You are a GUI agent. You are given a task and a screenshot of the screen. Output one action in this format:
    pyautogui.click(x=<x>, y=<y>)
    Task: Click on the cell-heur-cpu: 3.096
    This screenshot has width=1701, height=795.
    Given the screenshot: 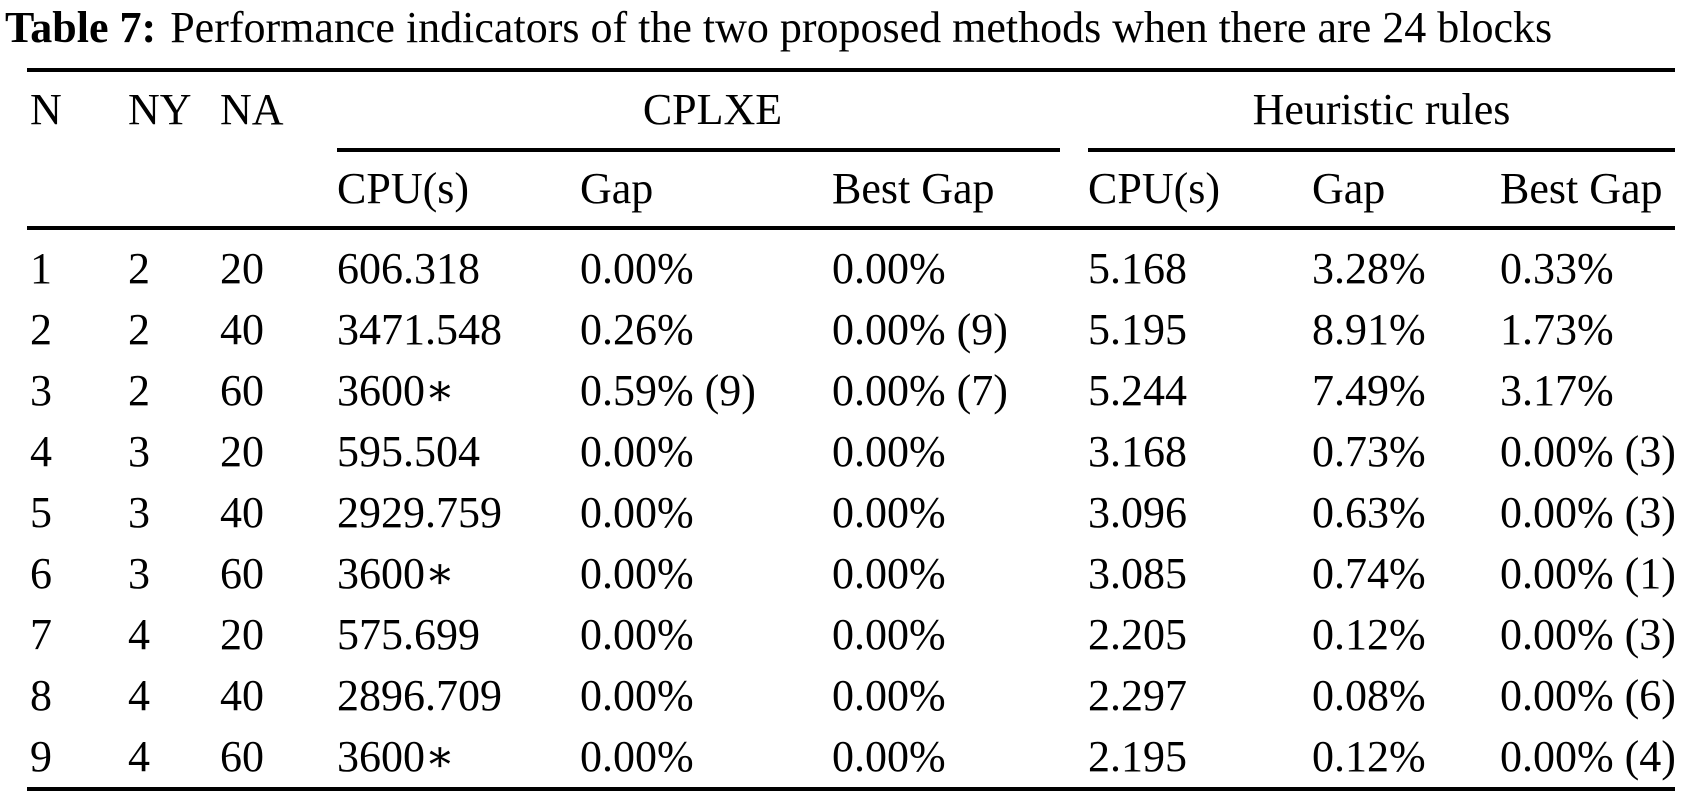 What is the action you would take?
    pyautogui.click(x=1137, y=512)
    